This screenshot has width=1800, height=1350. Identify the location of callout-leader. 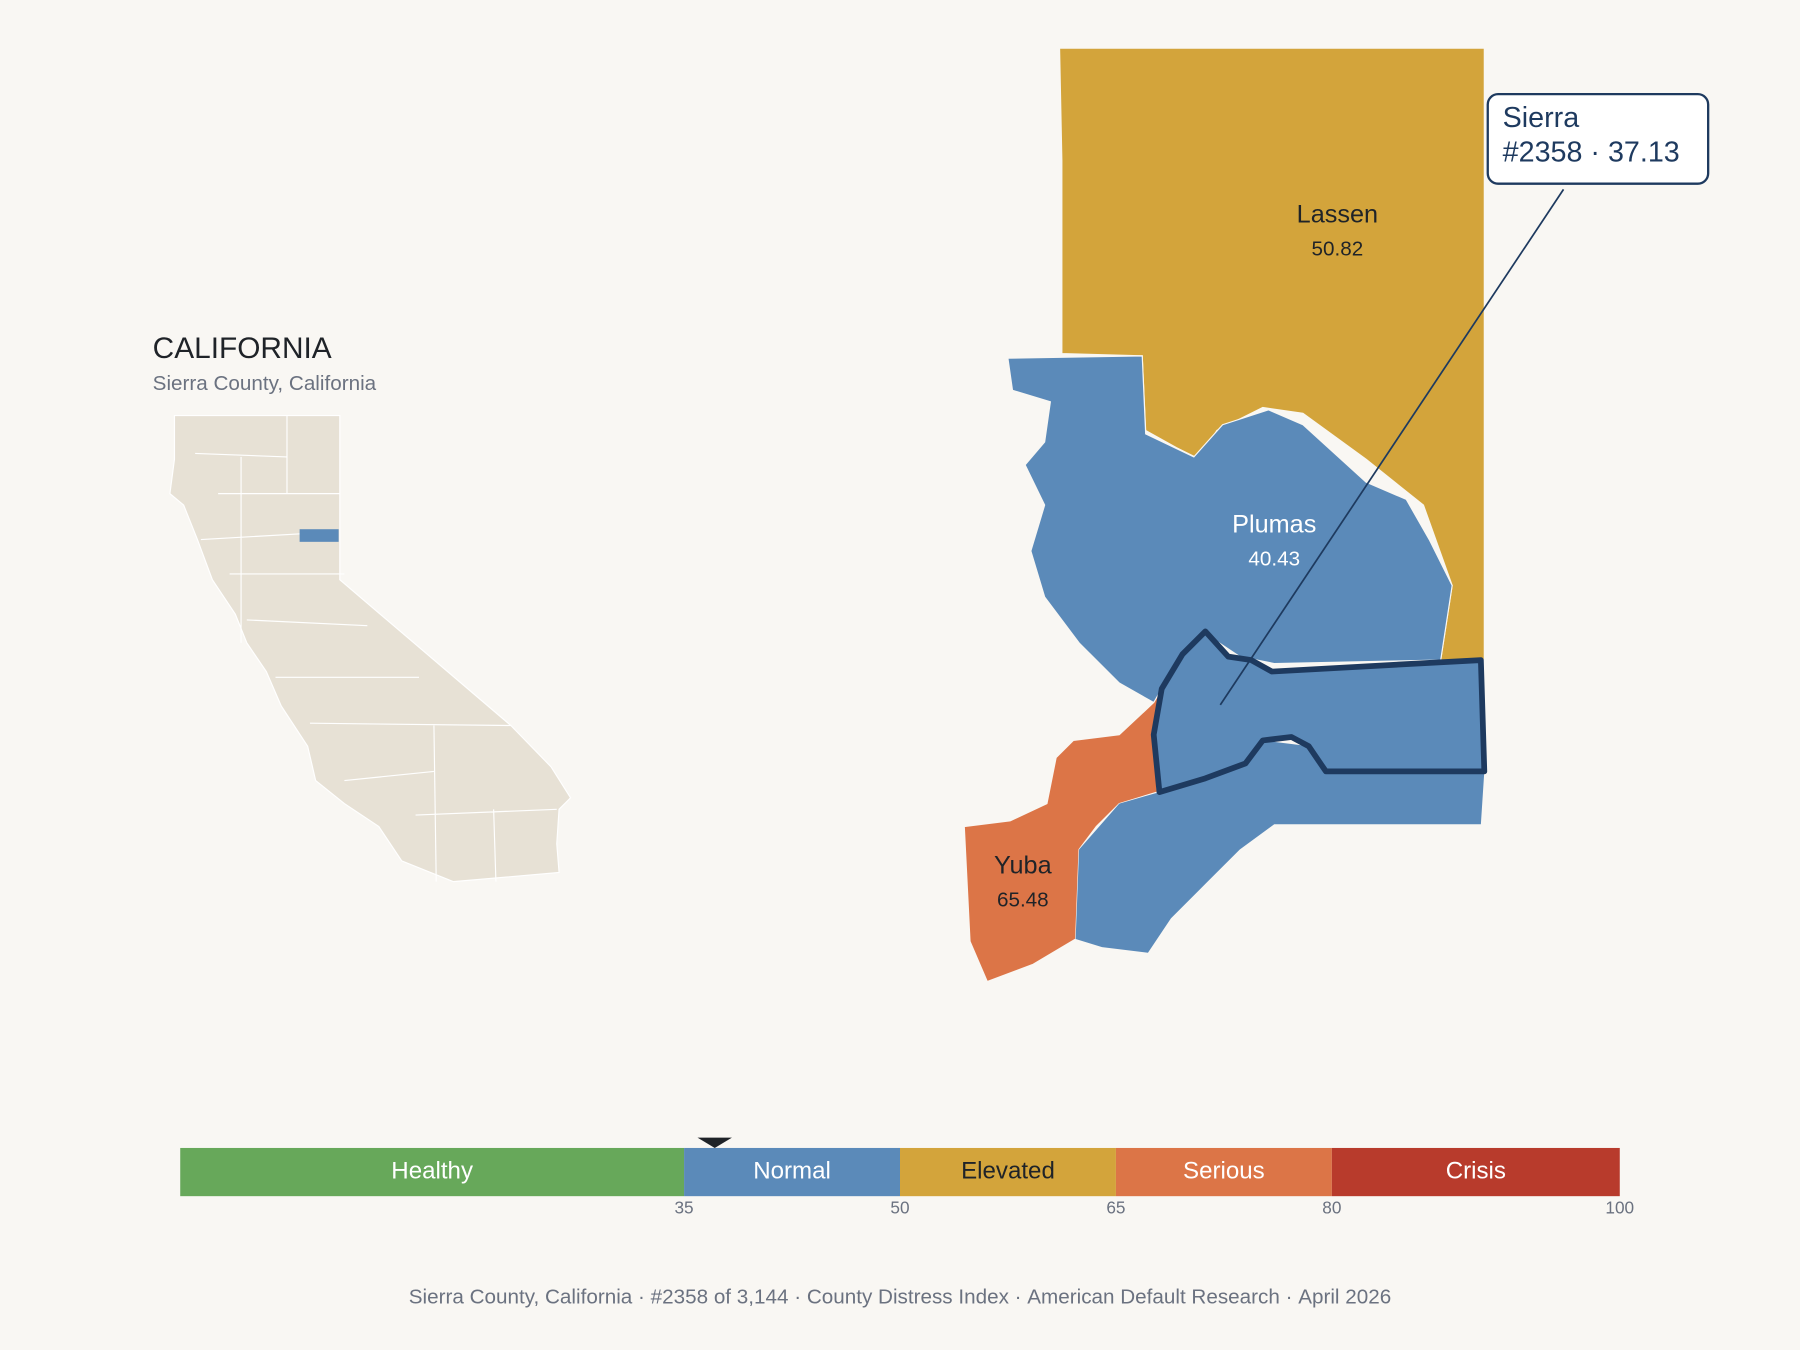
(1392, 447).